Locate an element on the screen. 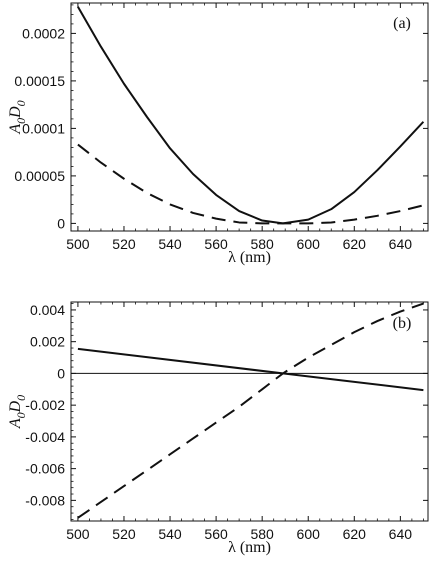  y-tick-label: 0.002 is located at coordinates (47, 342).